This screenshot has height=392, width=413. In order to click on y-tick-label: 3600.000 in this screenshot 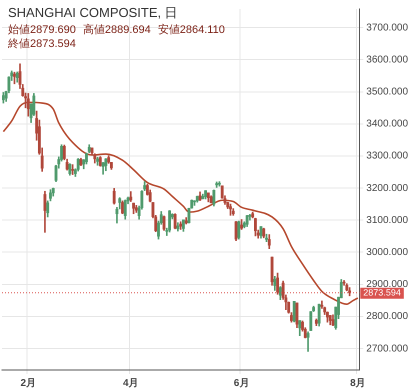, I will do `click(387, 60)`.